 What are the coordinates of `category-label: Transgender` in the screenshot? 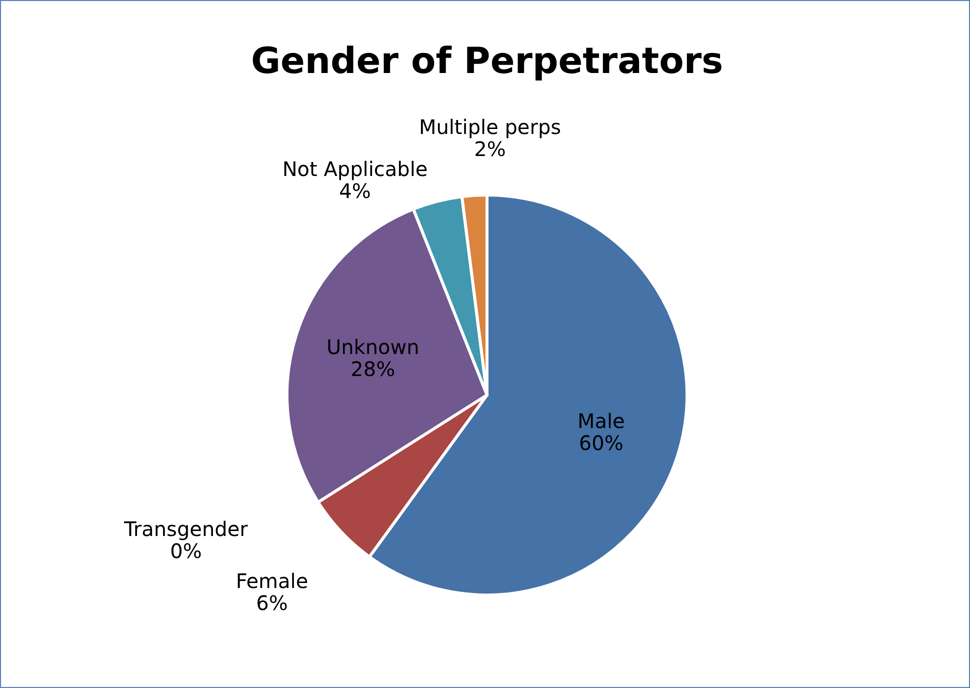 It's located at (186, 529).